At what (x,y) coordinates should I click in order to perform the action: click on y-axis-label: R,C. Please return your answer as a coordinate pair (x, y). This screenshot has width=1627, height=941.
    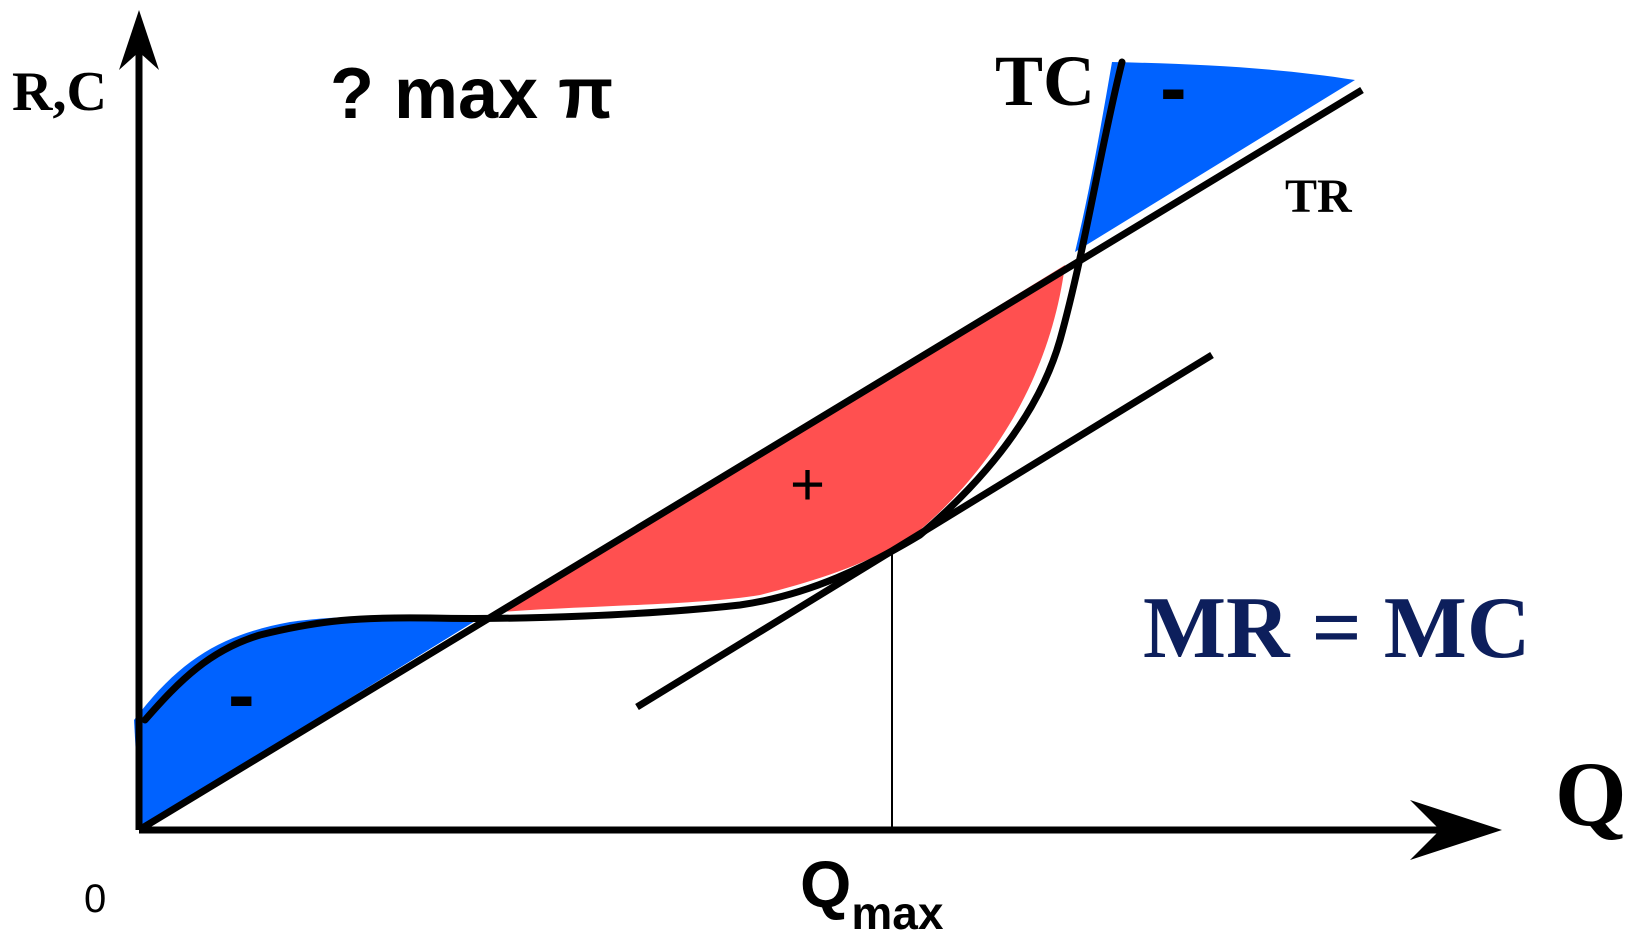
    Looking at the image, I should click on (59, 92).